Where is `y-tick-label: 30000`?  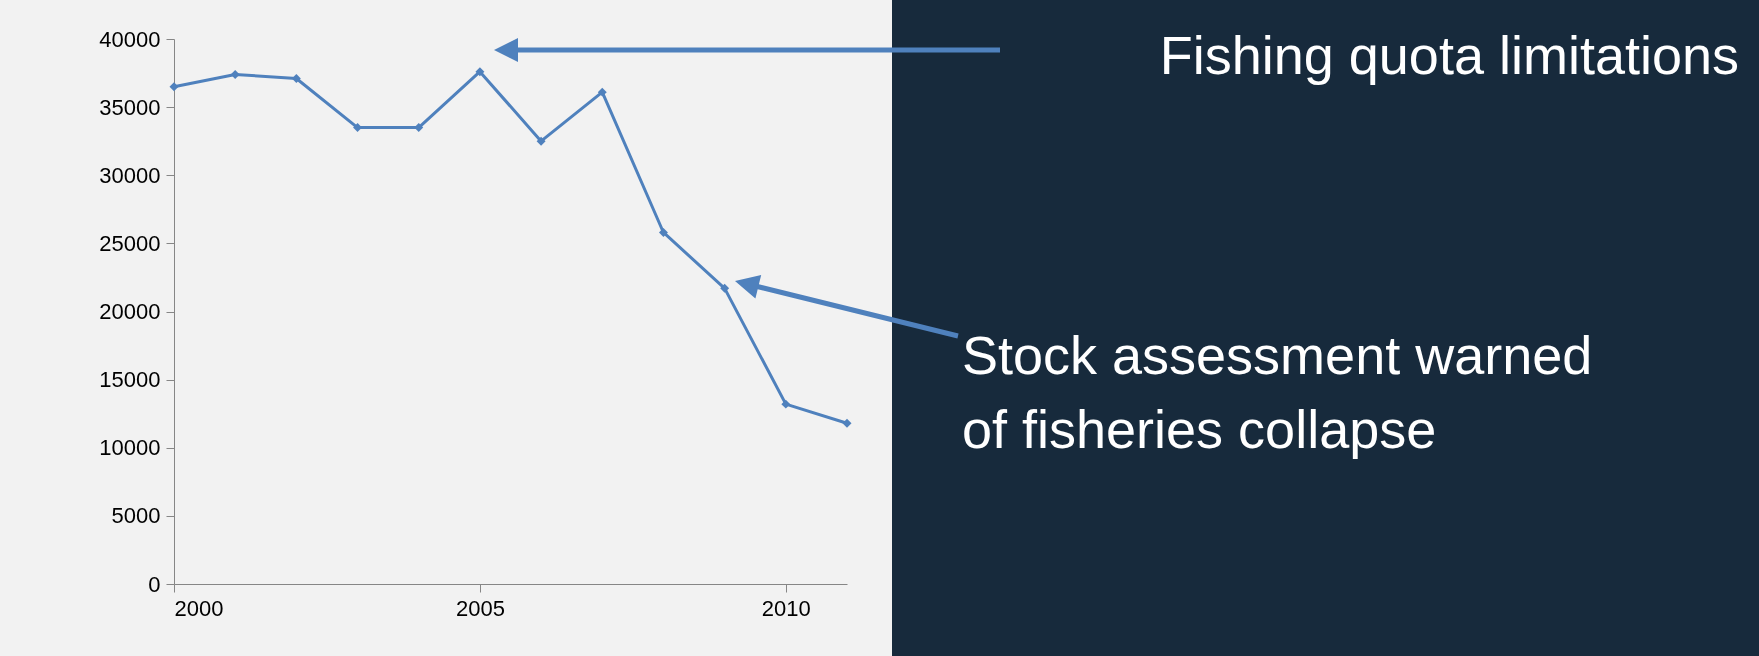
y-tick-label: 30000 is located at coordinates (130, 175).